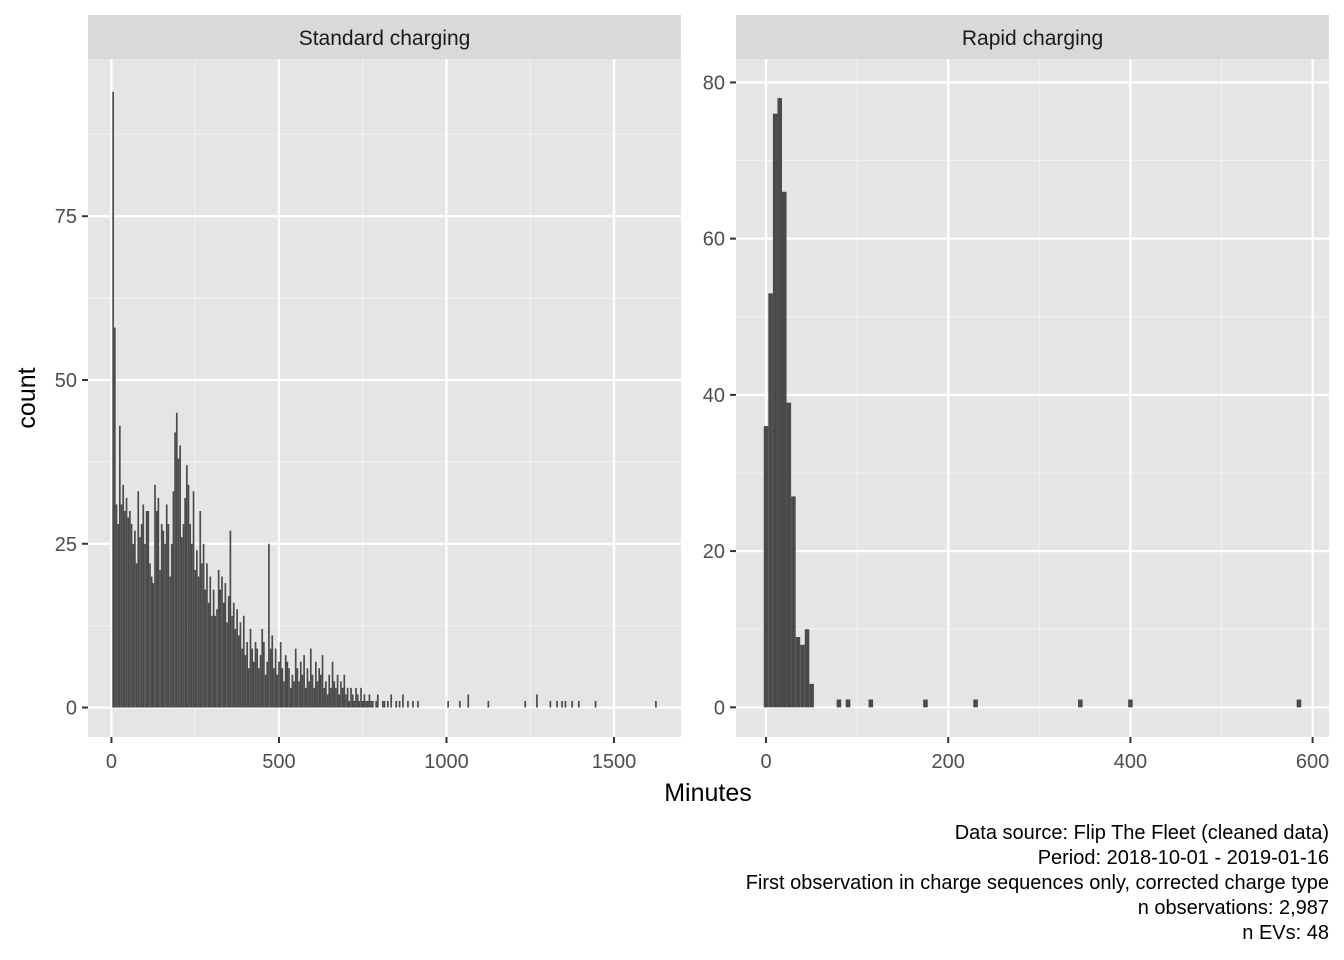 Image resolution: width=1344 pixels, height=960 pixels. What do you see at coordinates (278, 762) in the screenshot?
I see `x-tick-label: 500` at bounding box center [278, 762].